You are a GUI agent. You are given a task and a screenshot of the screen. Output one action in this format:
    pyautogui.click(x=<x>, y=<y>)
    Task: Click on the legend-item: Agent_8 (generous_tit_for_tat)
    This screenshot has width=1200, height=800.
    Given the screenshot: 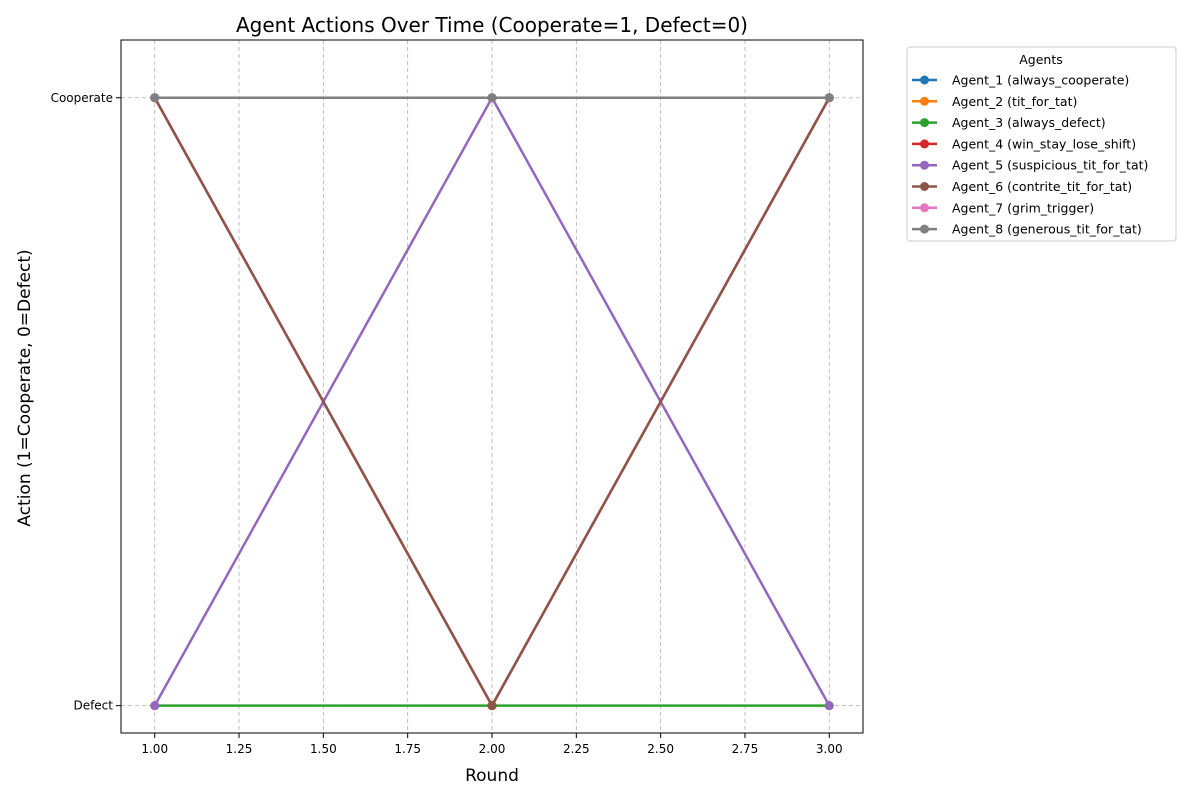 What is the action you would take?
    pyautogui.click(x=1027, y=229)
    